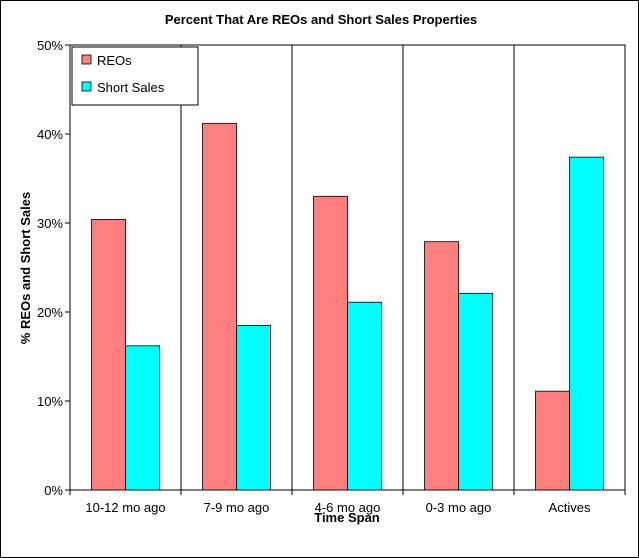  Describe the element at coordinates (347, 517) in the screenshot. I see `x-axis-title: Time Span` at that location.